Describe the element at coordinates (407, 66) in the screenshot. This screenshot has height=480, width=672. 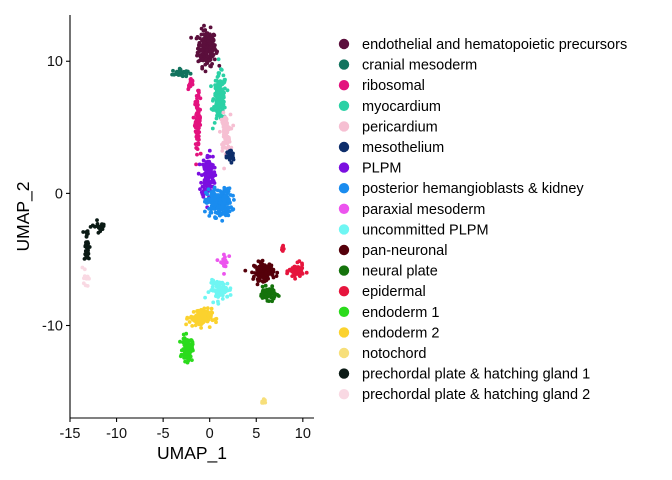
I see `legend-item: cranial mesoderm` at that location.